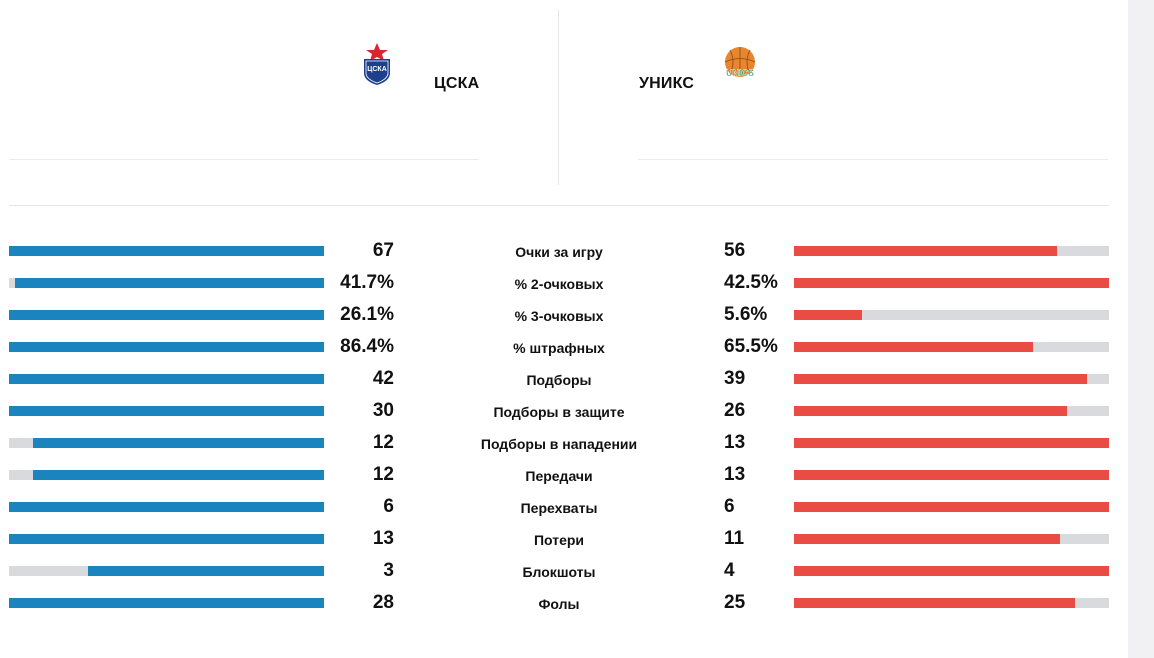 This screenshot has height=658, width=1154. I want to click on away-stat-value: 42.5%, so click(751, 282).